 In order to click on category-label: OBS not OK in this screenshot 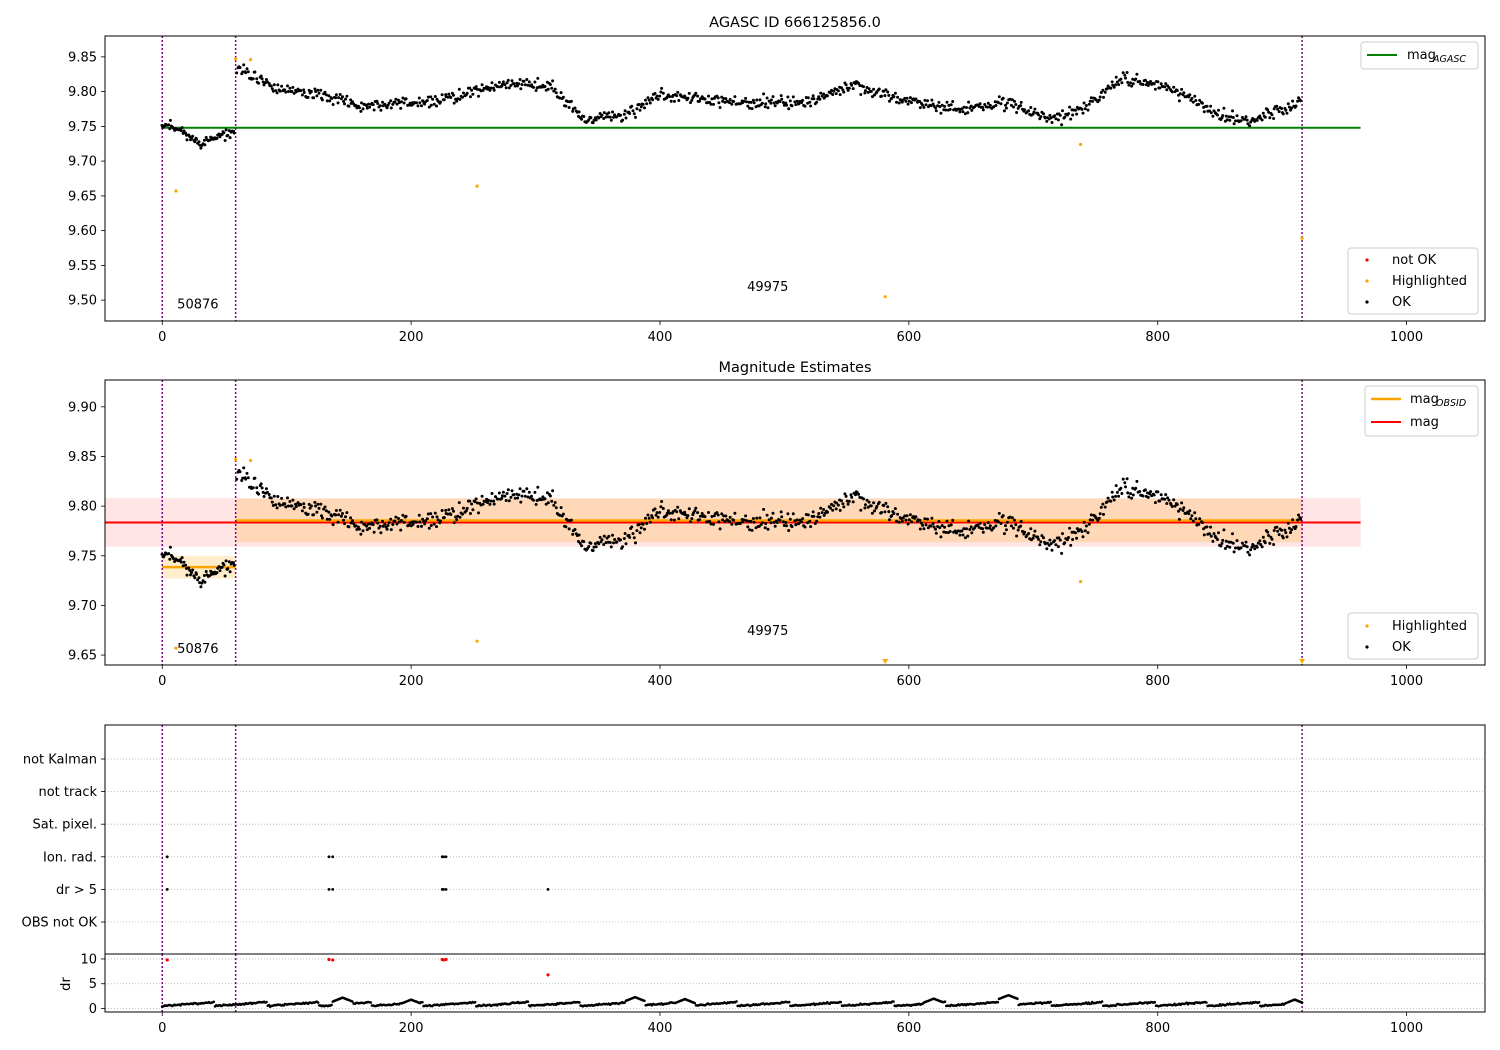, I will do `click(60, 923)`.